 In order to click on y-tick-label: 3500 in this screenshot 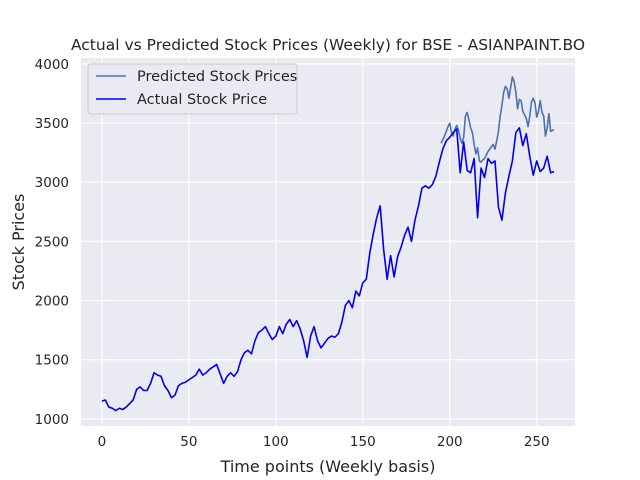, I will do `click(52, 124)`.